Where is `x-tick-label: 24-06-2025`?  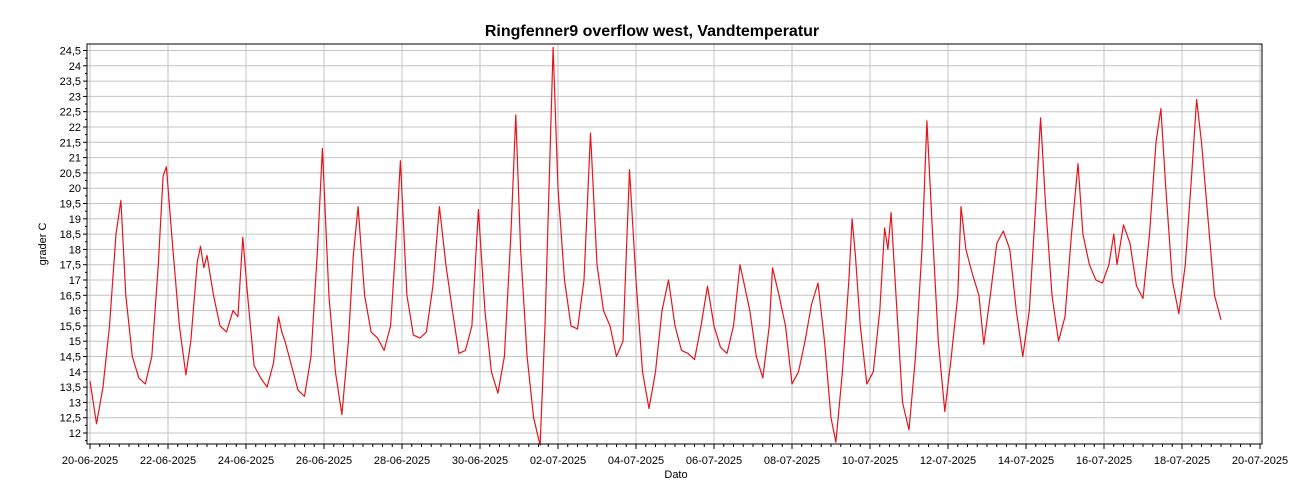
x-tick-label: 24-06-2025 is located at coordinates (246, 461).